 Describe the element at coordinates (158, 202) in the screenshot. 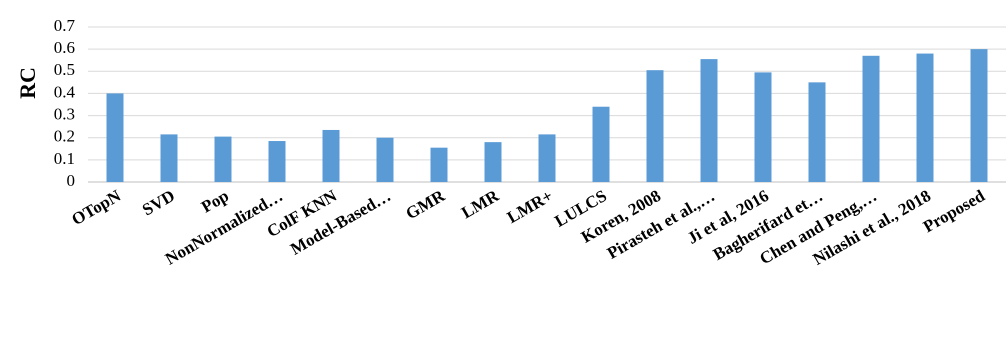

I see `x-tick-label: SVD` at that location.